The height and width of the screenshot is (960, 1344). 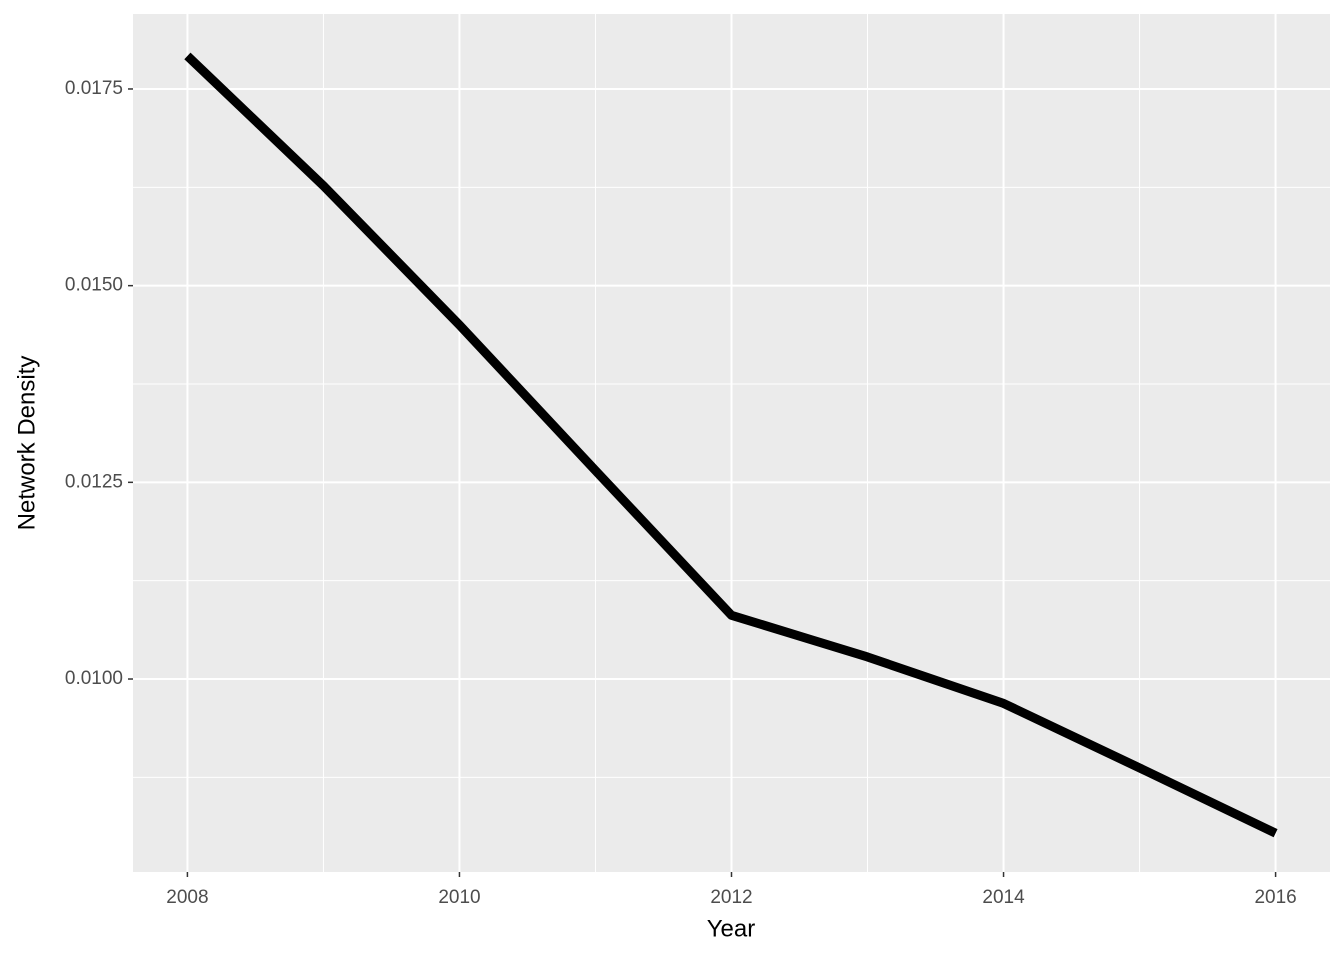 What do you see at coordinates (187, 897) in the screenshot?
I see `x-tick-label: 2008` at bounding box center [187, 897].